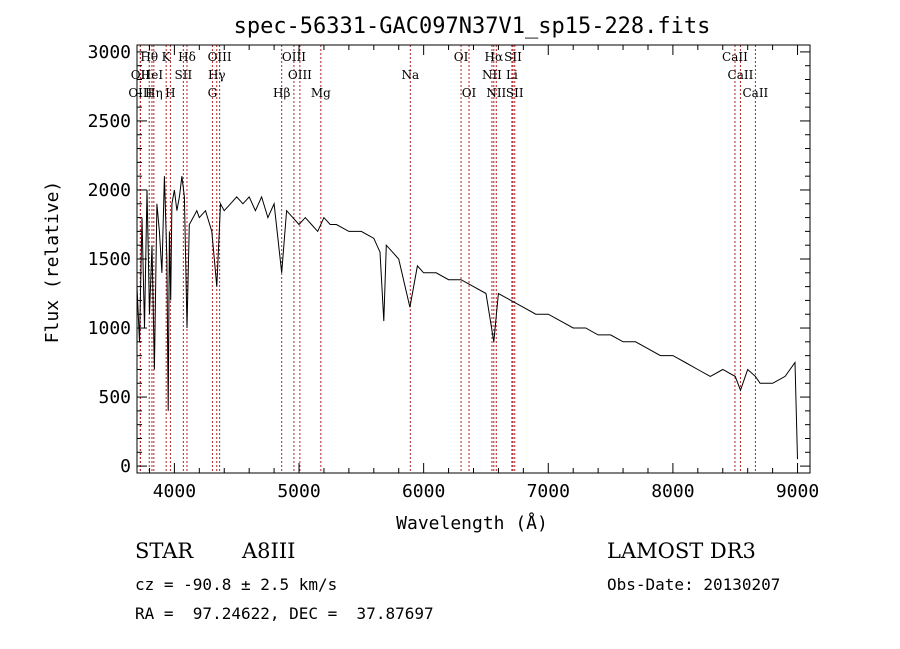  What do you see at coordinates (472, 523) in the screenshot?
I see `x-axis-label: Wavelength (Å)` at bounding box center [472, 523].